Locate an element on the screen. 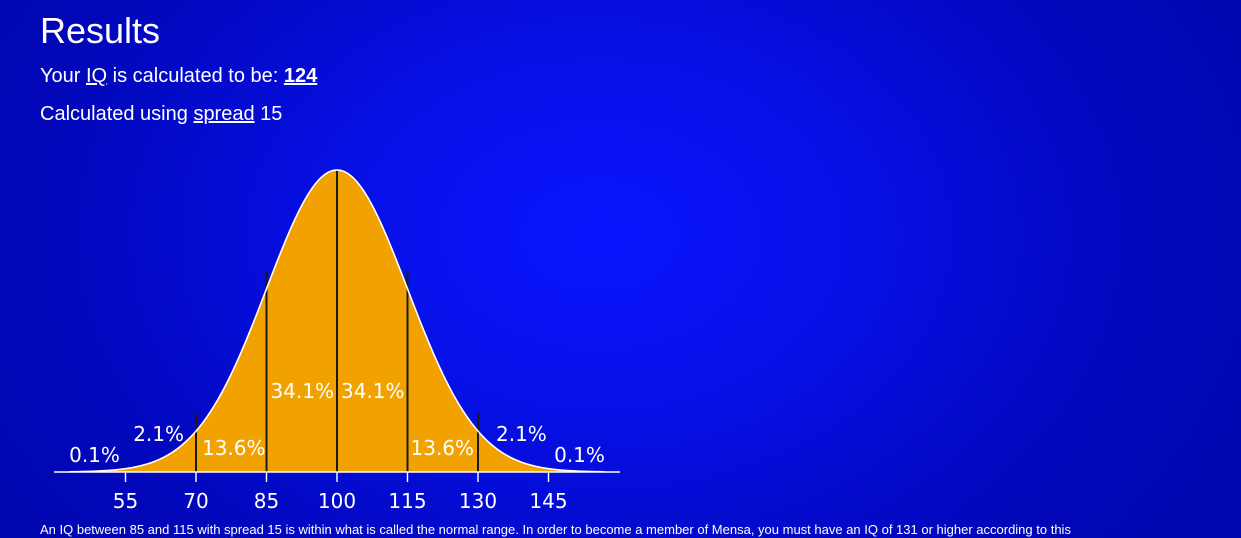 Image resolution: width=1241 pixels, height=538 pixels. x-tick-label-6: 145 is located at coordinates (548, 501).